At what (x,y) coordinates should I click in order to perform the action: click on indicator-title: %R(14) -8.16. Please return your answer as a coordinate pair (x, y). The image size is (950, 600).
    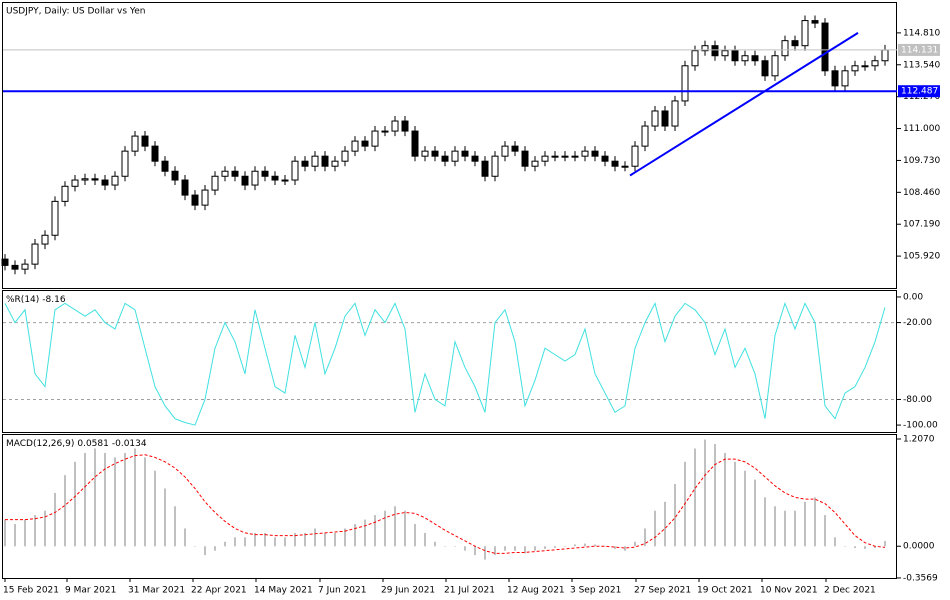
    Looking at the image, I should click on (36, 300).